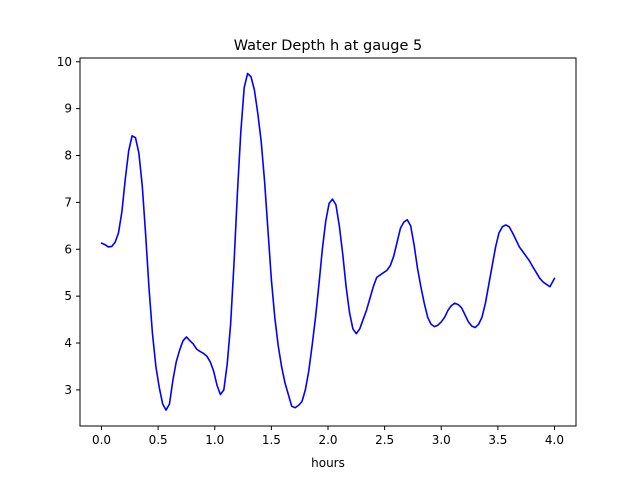 This screenshot has width=640, height=480. I want to click on x-tick-label: 2.5, so click(384, 440).